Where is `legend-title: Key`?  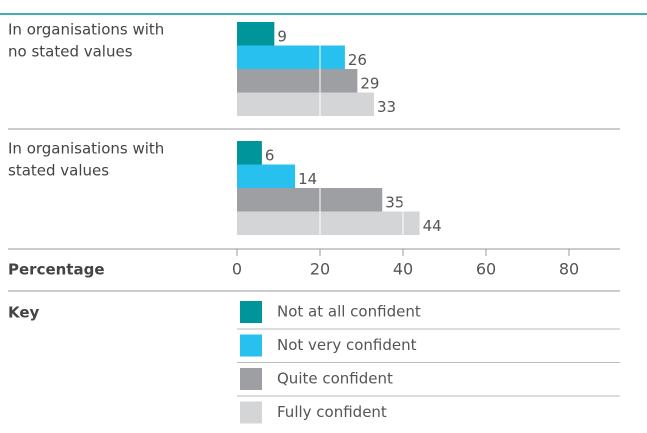 legend-title: Key is located at coordinates (24, 313).